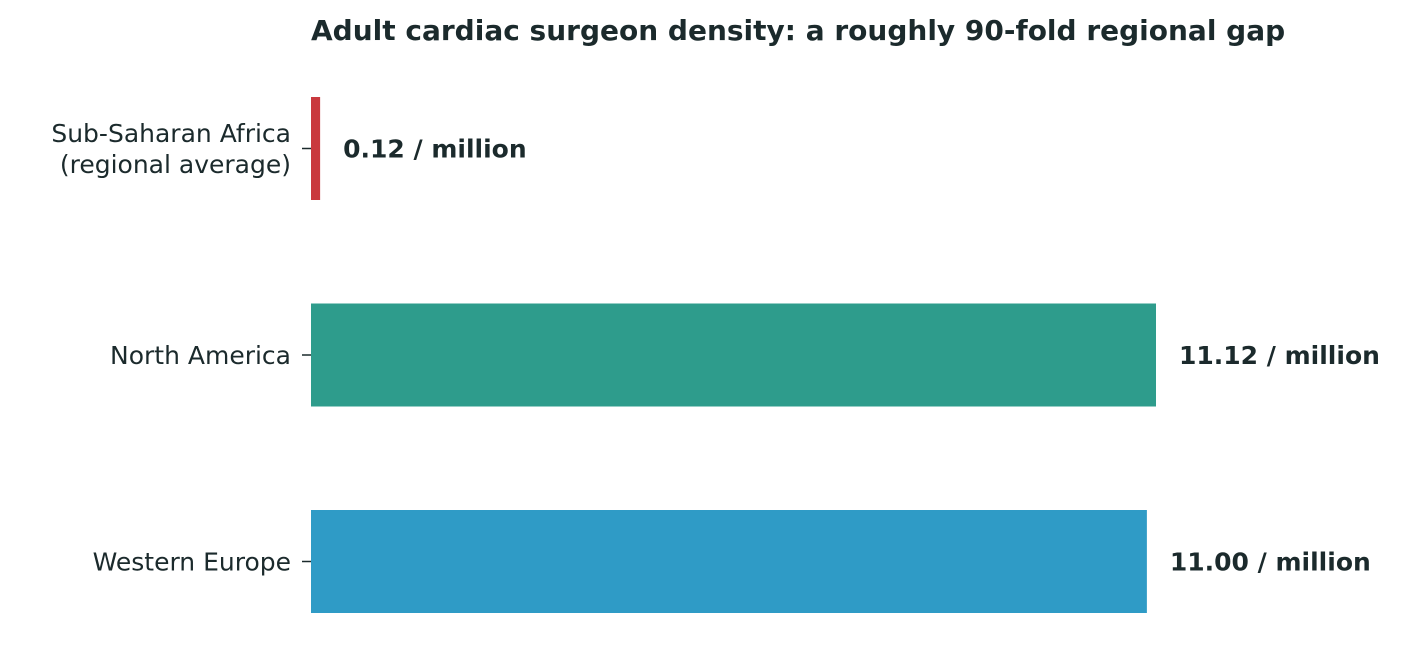  Describe the element at coordinates (192, 562) in the screenshot. I see `category-label-2: Western Europe` at that location.